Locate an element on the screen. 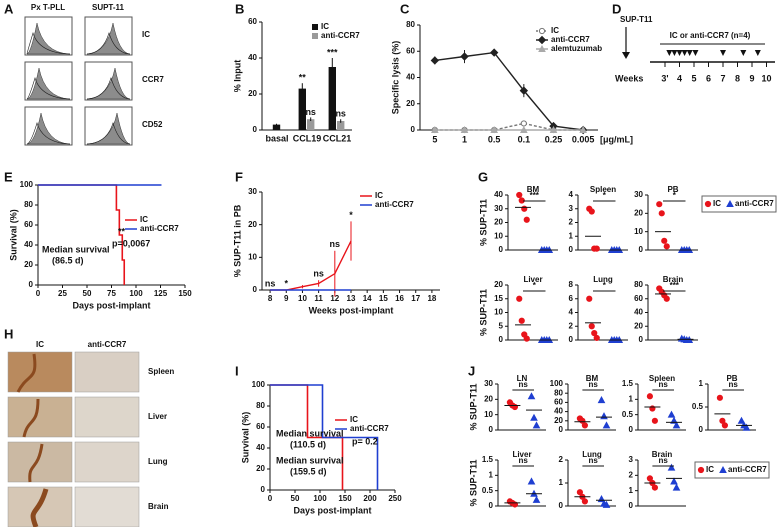  panel-title: Brain is located at coordinates (662, 454).